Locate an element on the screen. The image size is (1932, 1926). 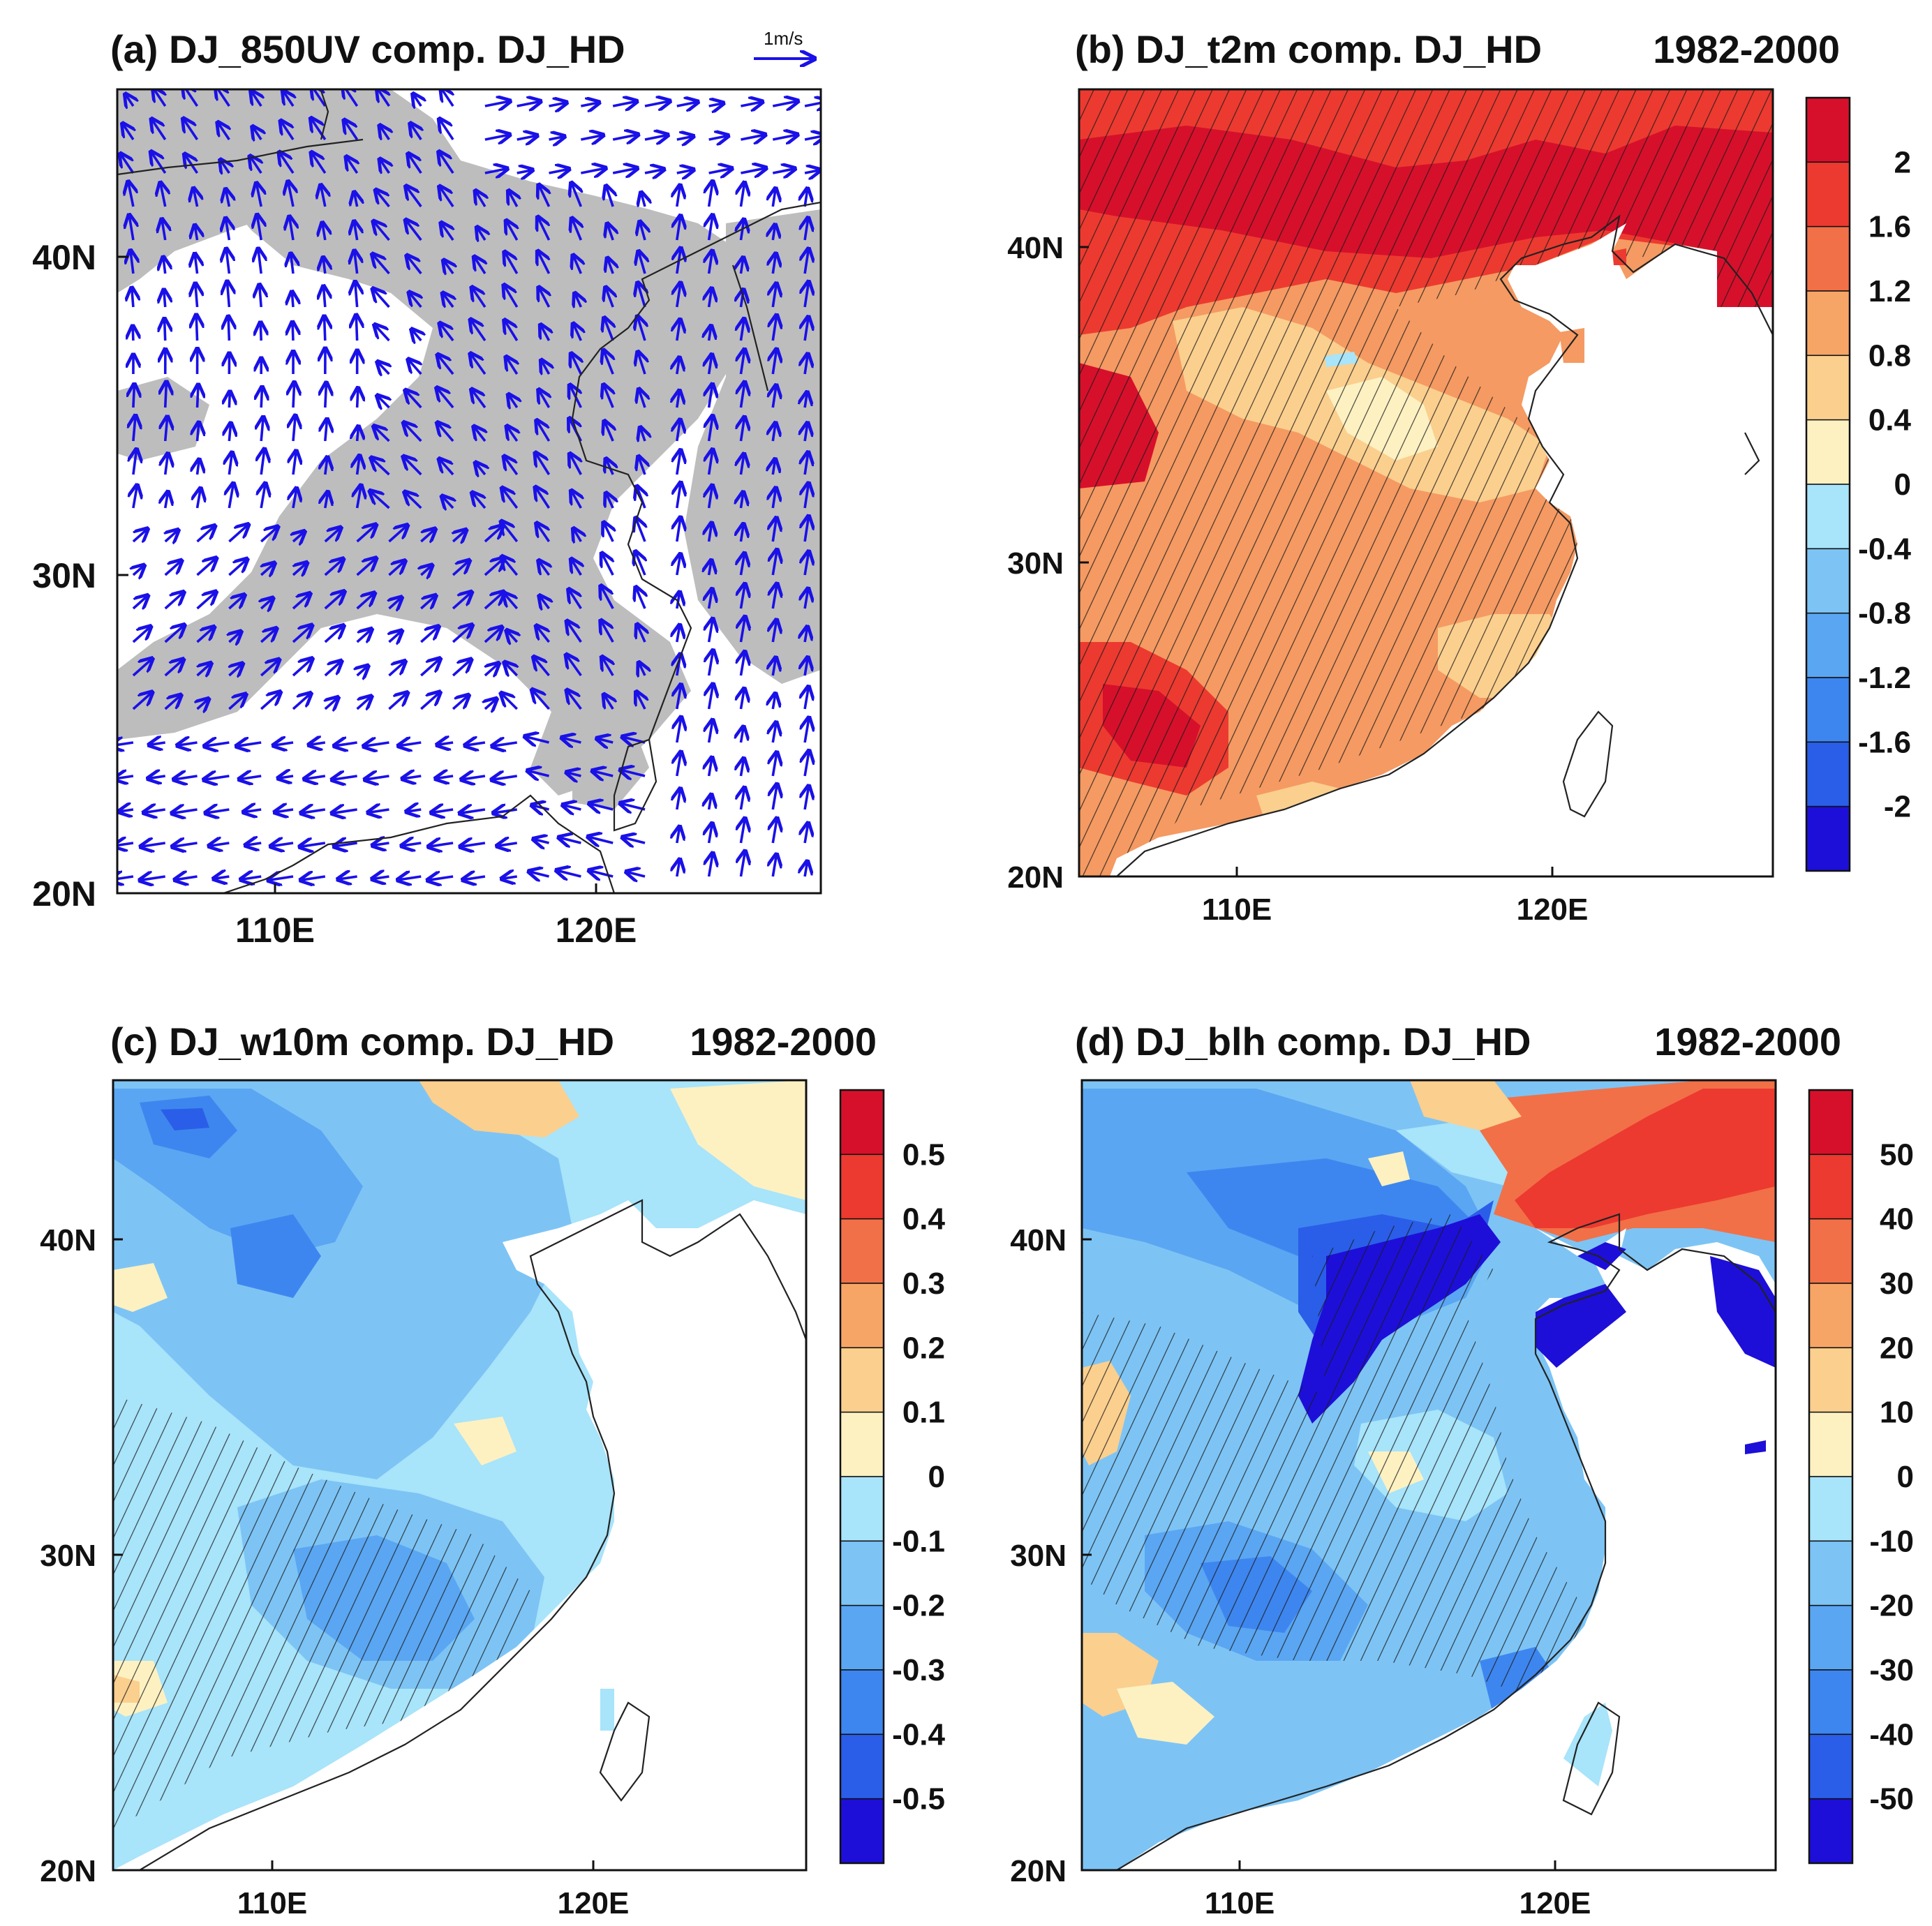
colorbar-label: 10 is located at coordinates (1897, 1413).